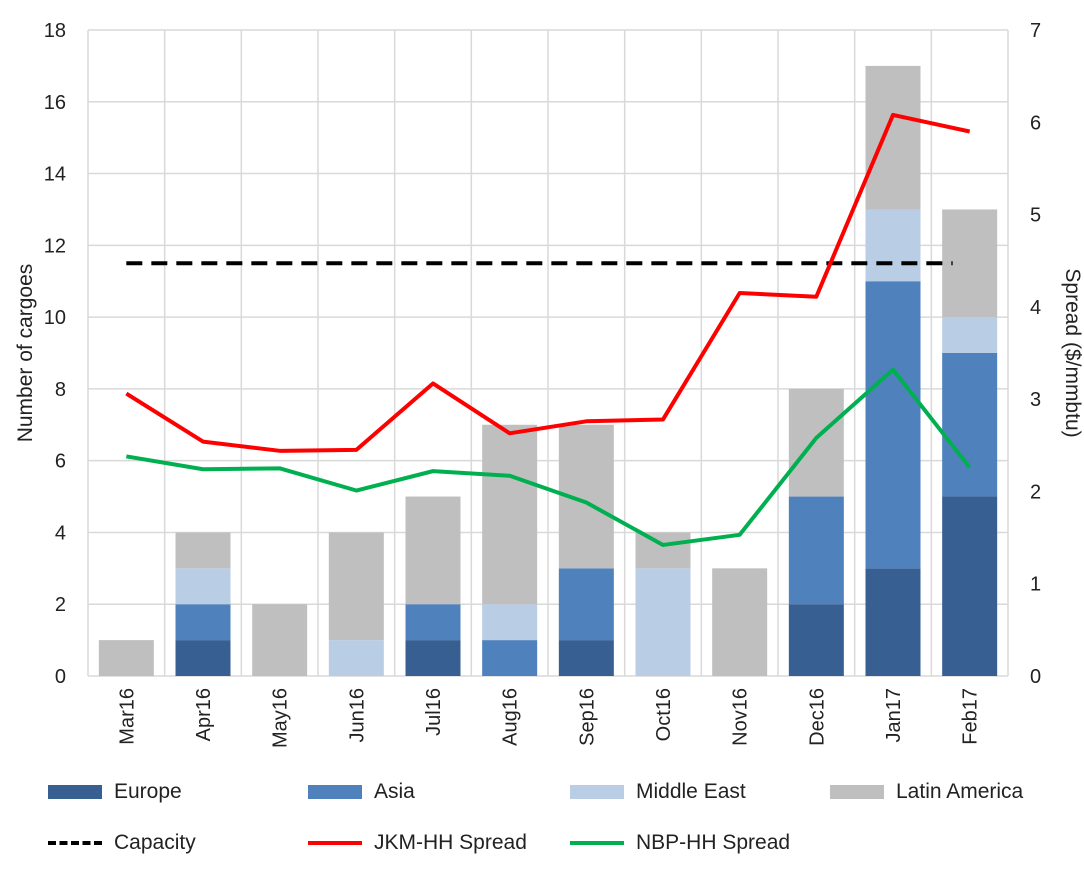  What do you see at coordinates (1035, 123) in the screenshot?
I see `y2-tick-label: 6` at bounding box center [1035, 123].